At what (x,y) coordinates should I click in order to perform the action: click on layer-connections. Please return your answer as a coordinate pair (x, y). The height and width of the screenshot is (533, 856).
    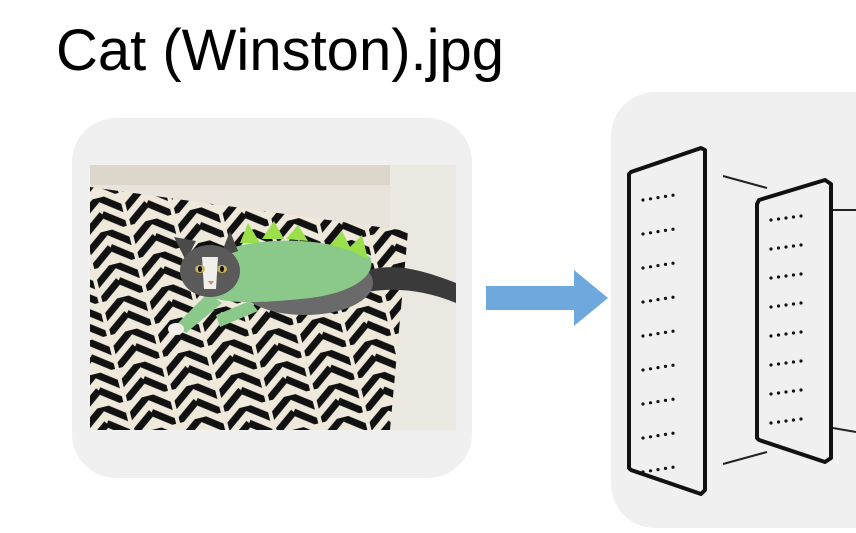
    Looking at the image, I should click on (789, 320).